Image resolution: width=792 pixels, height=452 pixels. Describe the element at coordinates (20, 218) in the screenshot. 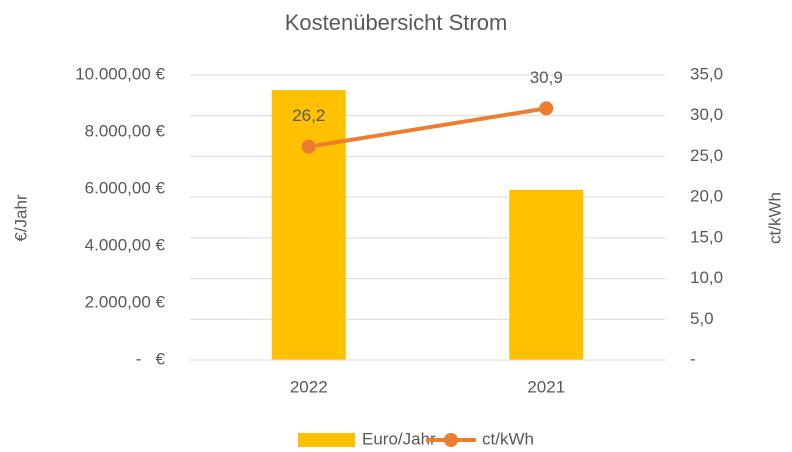

I see `y-axis-title: €/Jahr` at that location.